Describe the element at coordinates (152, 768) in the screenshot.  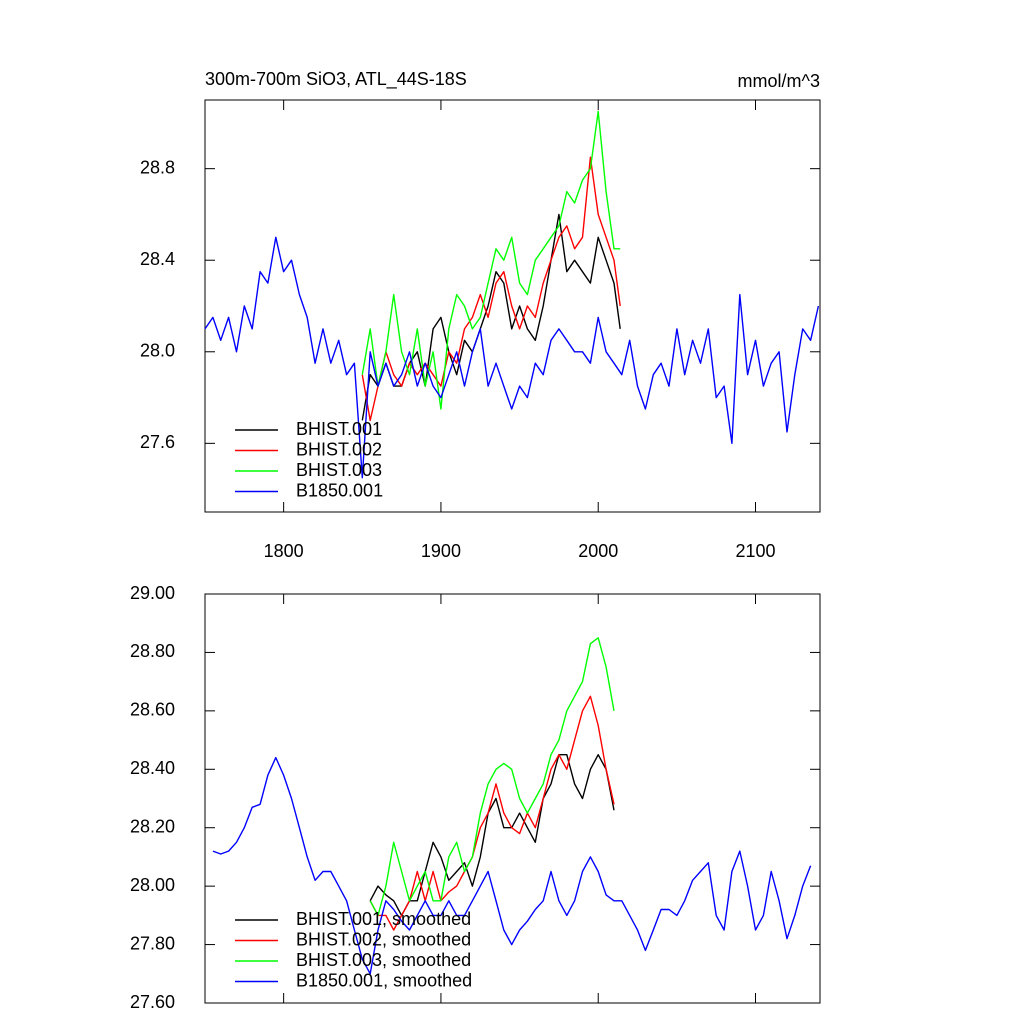
I see `y-tick-label: 28.40` at that location.